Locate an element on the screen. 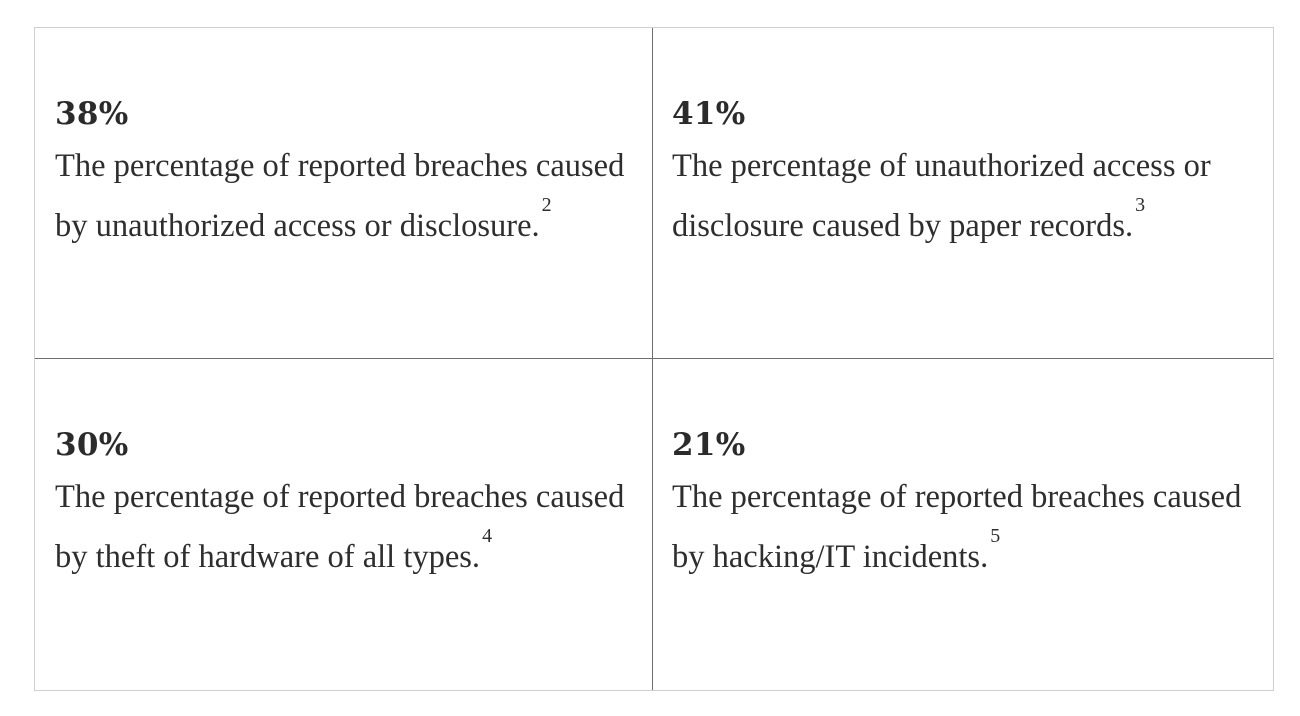 The width and height of the screenshot is (1300, 716). stat-value: 41% is located at coordinates (709, 114).